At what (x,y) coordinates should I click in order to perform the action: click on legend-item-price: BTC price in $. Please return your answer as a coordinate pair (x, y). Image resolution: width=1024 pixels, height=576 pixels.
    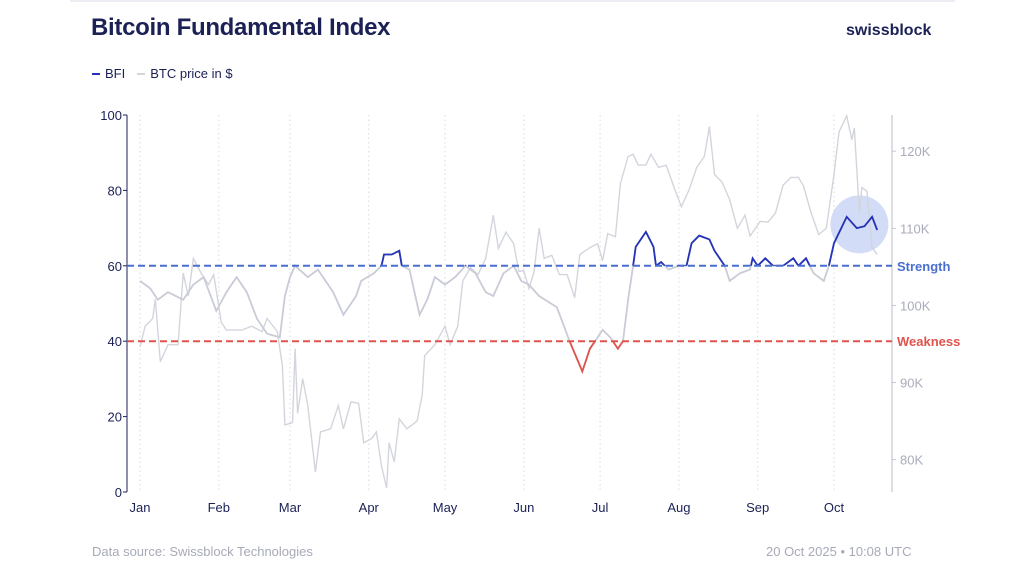
    Looking at the image, I should click on (185, 73).